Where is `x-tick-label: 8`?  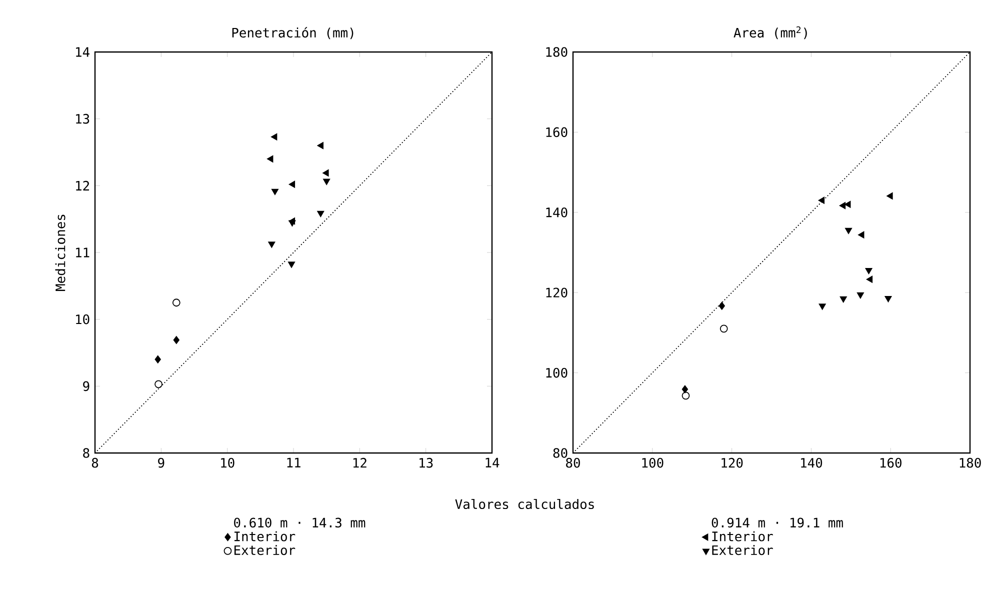 x-tick-label: 8 is located at coordinates (95, 463).